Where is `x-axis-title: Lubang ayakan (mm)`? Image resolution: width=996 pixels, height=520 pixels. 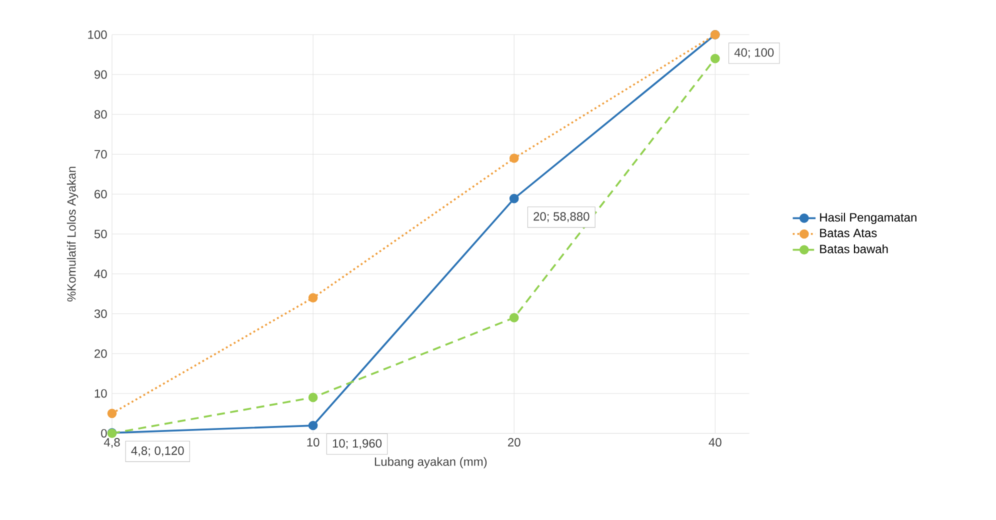
x-axis-title: Lubang ayakan (mm) is located at coordinates (430, 462).